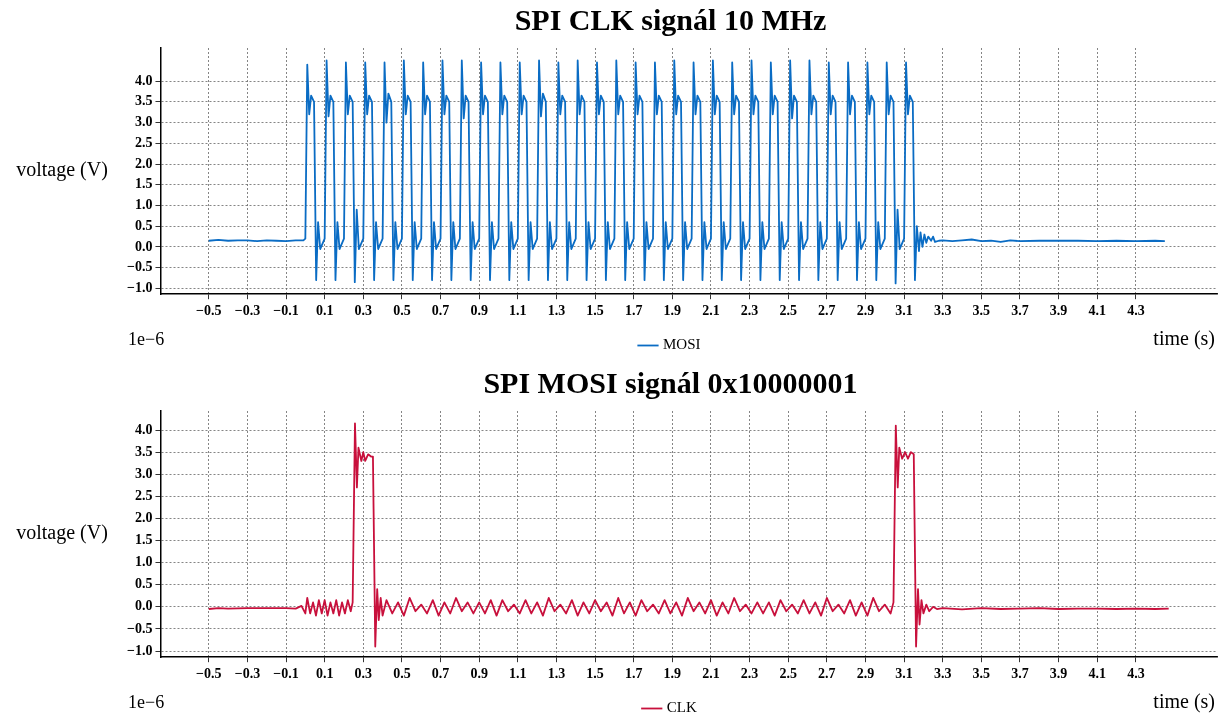 This screenshot has height=727, width=1227. Describe the element at coordinates (681, 707) in the screenshot. I see `legend-label: CLK` at that location.